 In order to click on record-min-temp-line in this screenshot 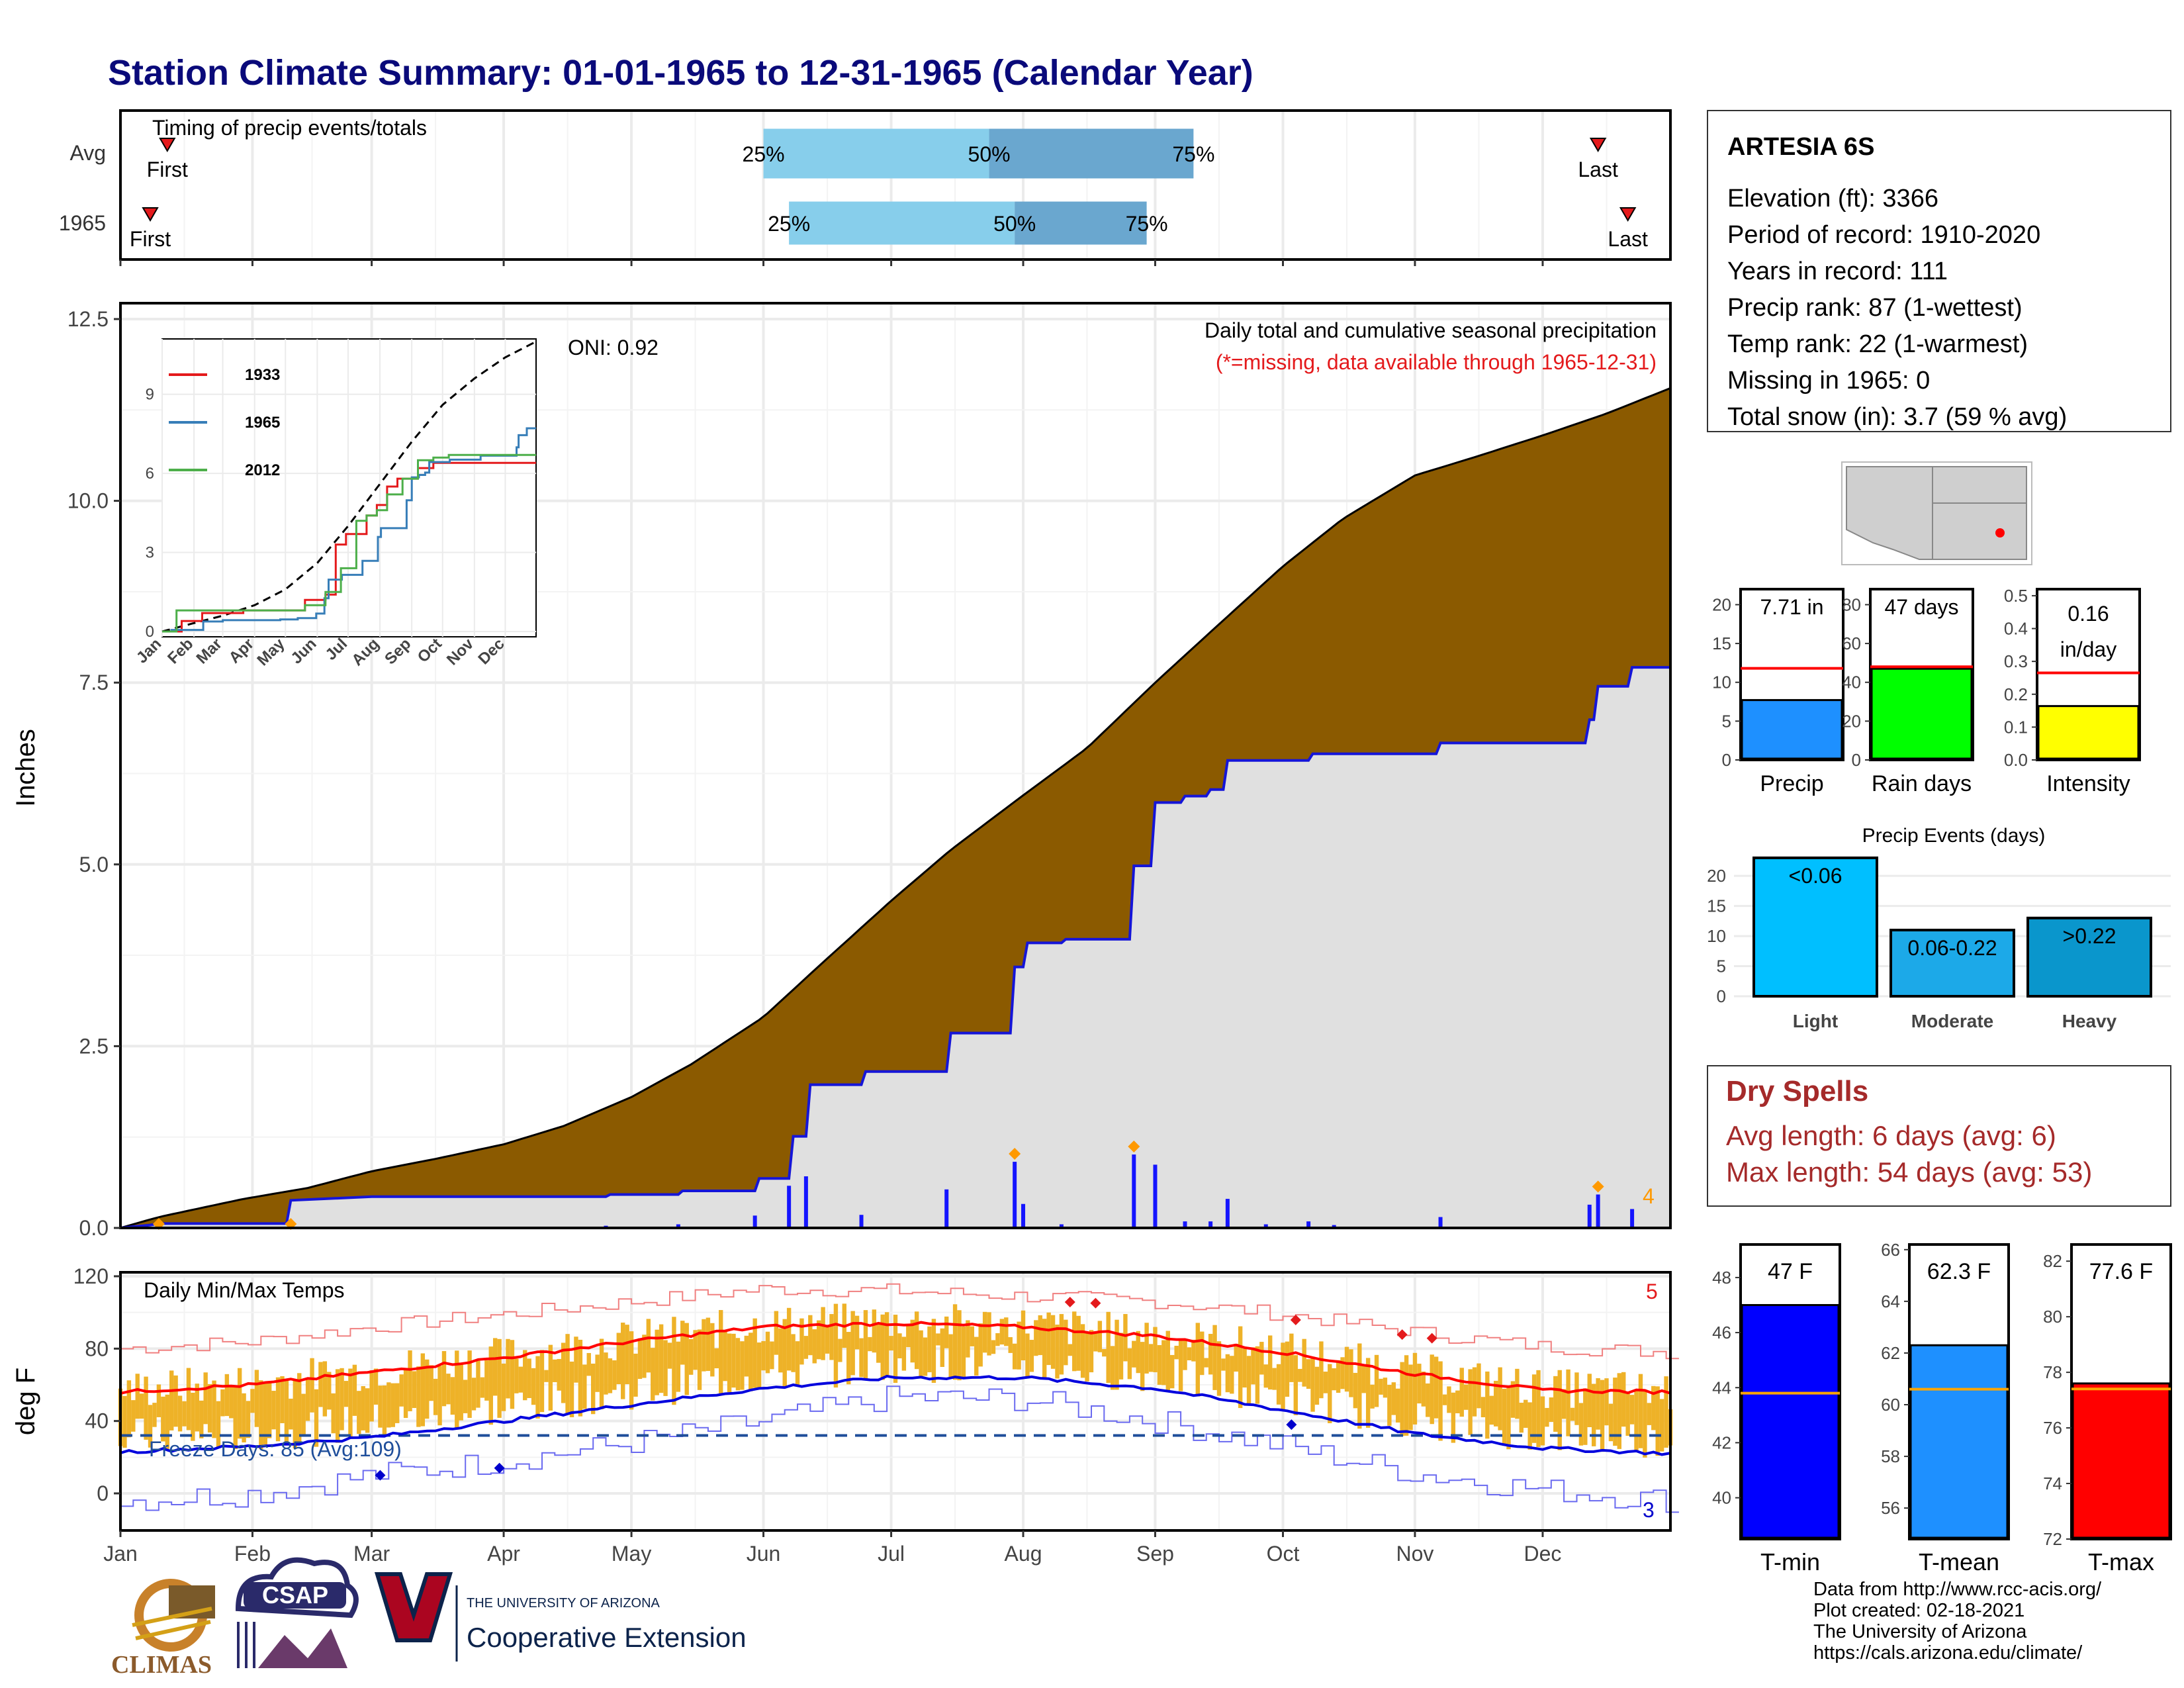, I will do `click(899, 1449)`.